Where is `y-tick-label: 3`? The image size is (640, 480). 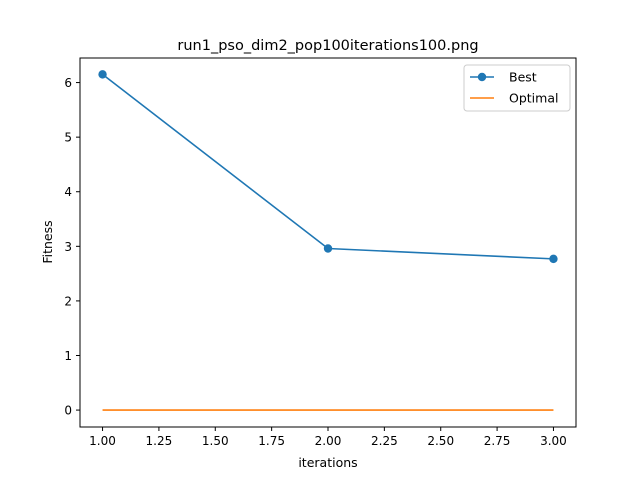
y-tick-label: 3 is located at coordinates (68, 247).